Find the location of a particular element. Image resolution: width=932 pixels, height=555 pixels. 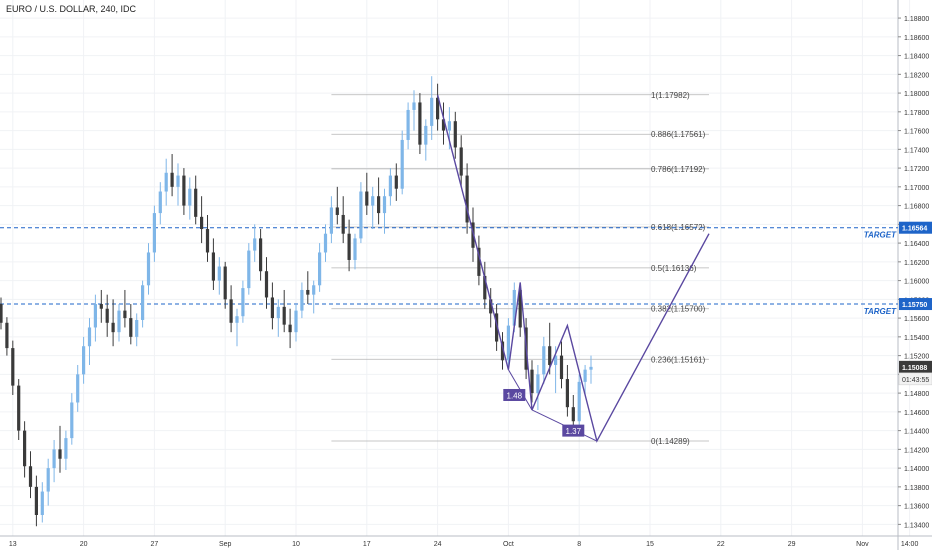

y-tick-label: 1.14800 is located at coordinates (916, 394).